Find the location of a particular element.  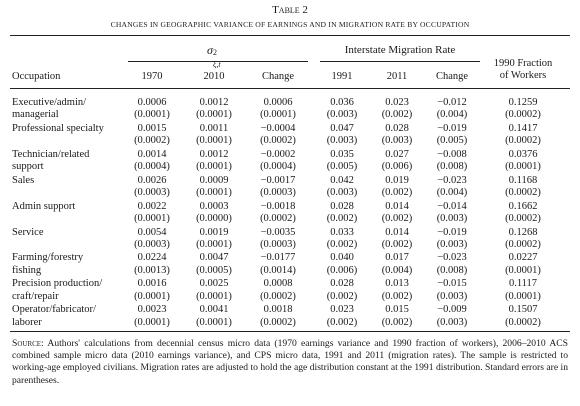

estimate: 0.0006 is located at coordinates (278, 102).